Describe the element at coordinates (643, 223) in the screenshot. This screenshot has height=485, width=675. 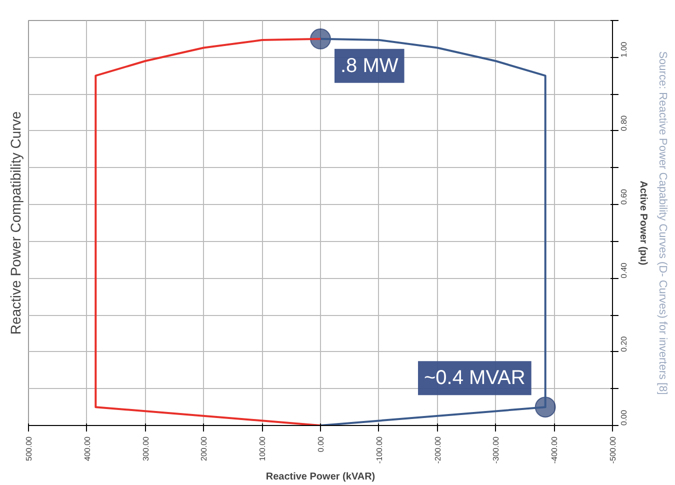
I see `y-axis-title: Active Power (pu)` at that location.